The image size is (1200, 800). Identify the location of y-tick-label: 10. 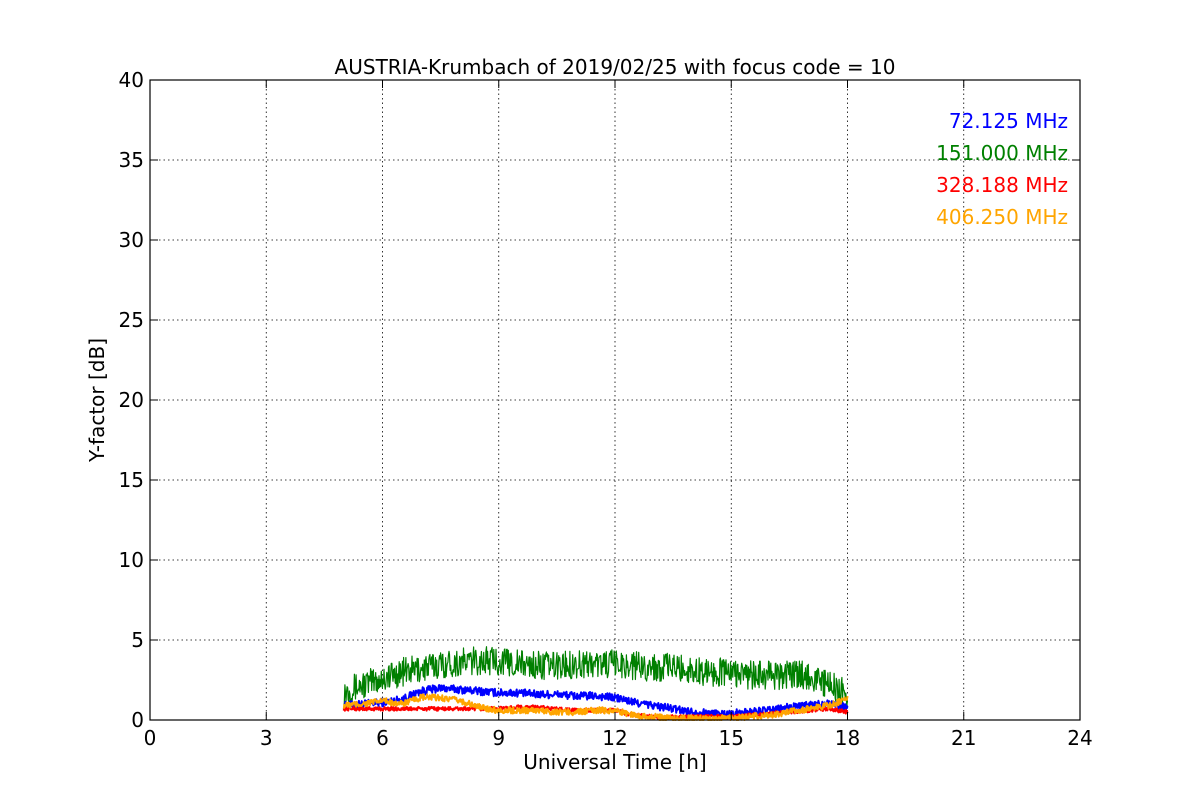
(131, 560).